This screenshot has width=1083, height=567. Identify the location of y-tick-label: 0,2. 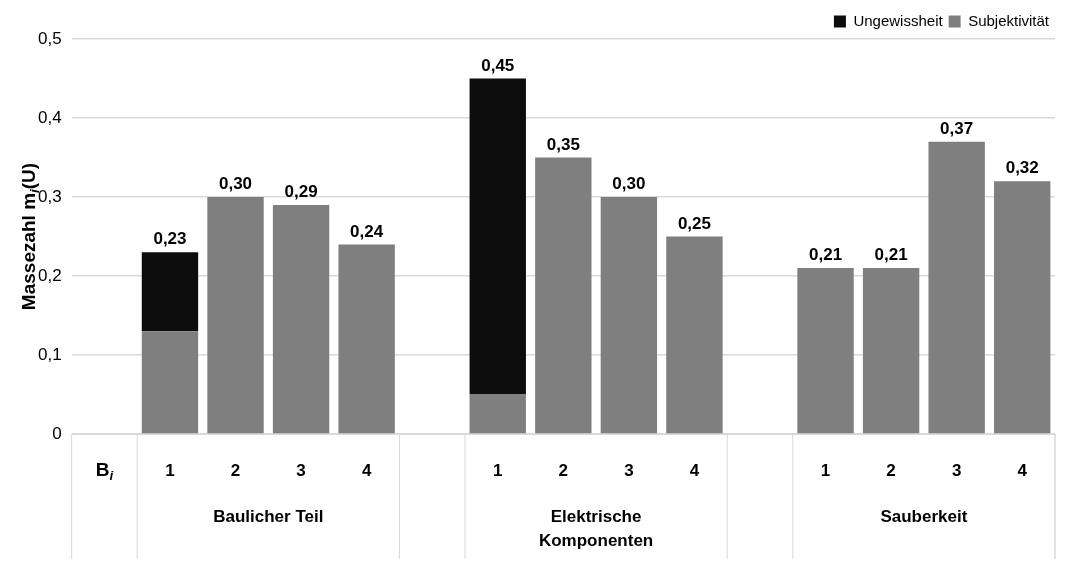
(49, 275).